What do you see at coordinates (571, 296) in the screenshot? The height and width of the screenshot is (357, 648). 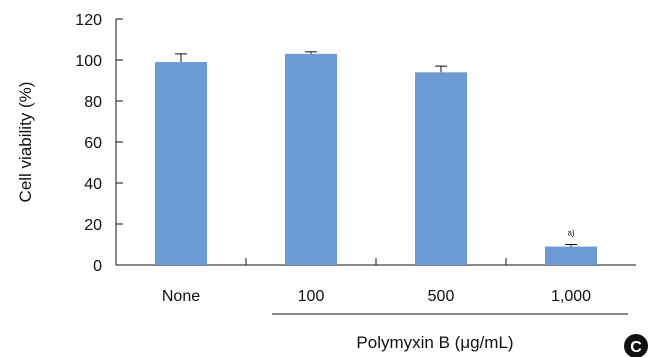 I see `x-tick-label: 1,000` at bounding box center [571, 296].